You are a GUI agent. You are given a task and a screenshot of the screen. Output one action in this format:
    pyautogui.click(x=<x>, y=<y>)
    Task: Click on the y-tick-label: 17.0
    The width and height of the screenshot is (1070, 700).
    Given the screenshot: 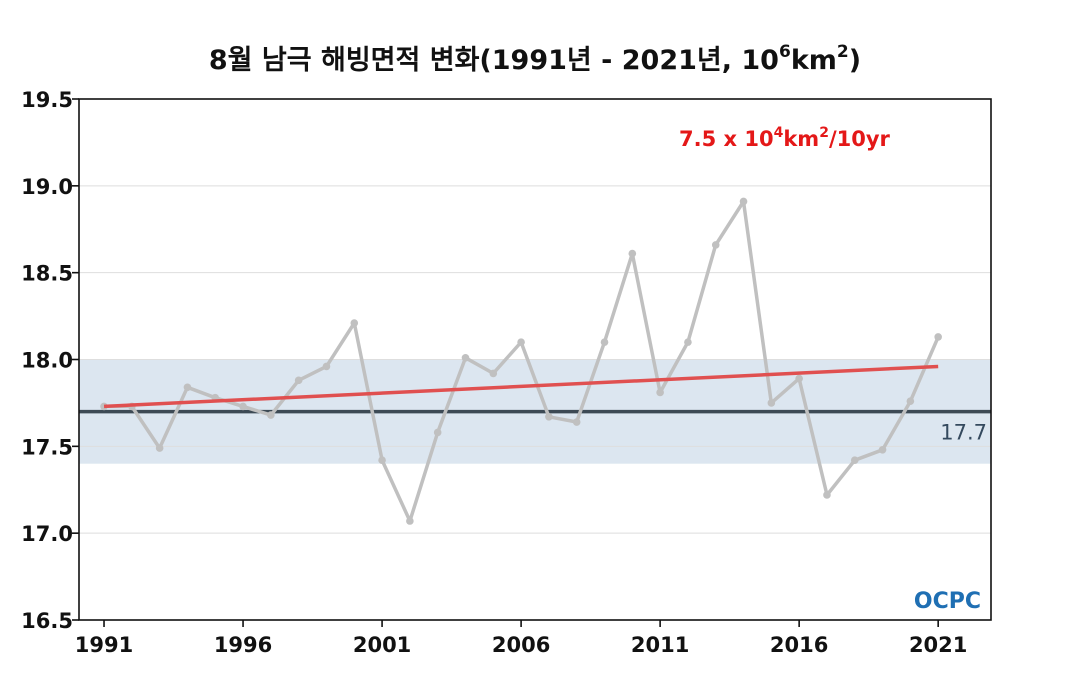 What is the action you would take?
    pyautogui.click(x=47, y=534)
    